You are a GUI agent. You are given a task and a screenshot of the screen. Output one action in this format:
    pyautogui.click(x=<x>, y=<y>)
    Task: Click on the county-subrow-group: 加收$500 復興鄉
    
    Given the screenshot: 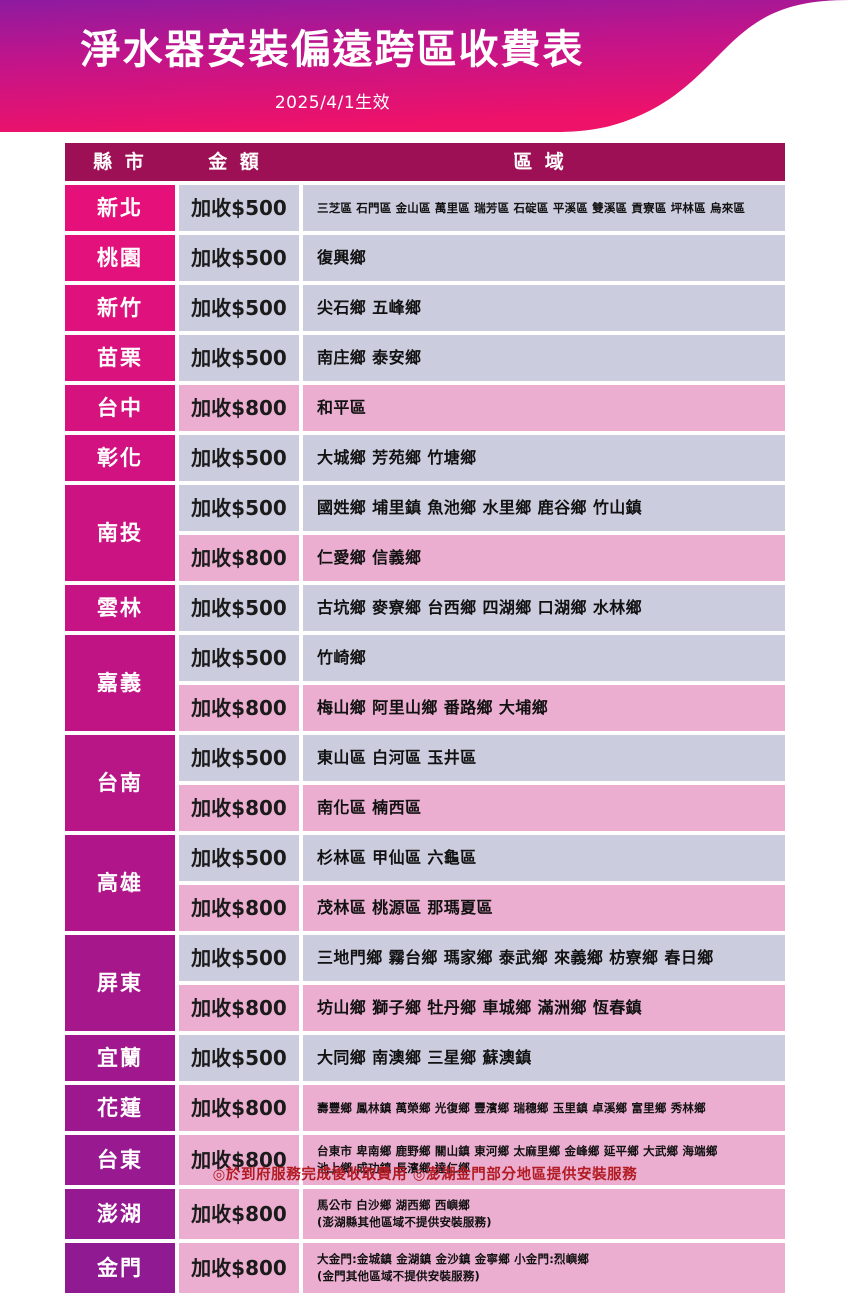 What is the action you would take?
    pyautogui.click(x=482, y=258)
    